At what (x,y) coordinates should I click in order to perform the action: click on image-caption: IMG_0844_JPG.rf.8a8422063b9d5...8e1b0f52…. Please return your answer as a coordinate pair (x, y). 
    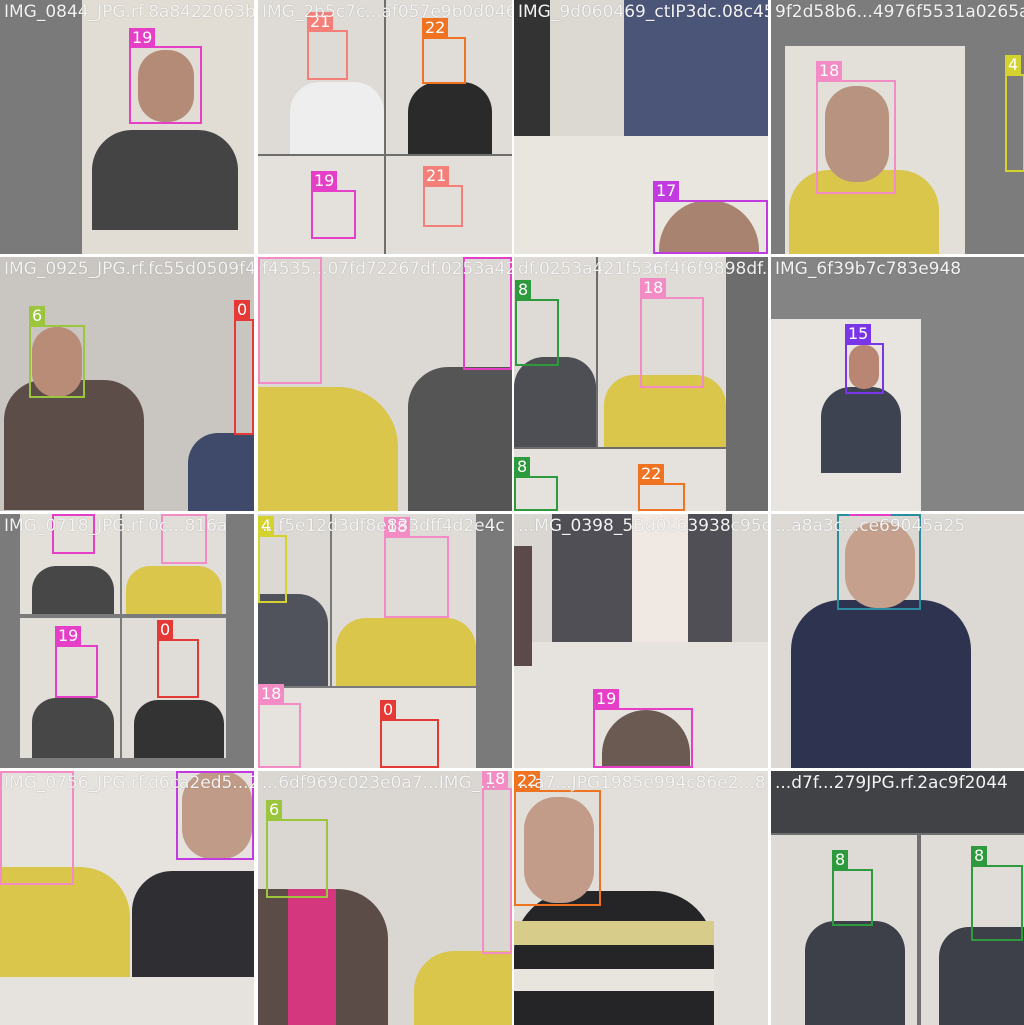
    Looking at the image, I should click on (129, 12).